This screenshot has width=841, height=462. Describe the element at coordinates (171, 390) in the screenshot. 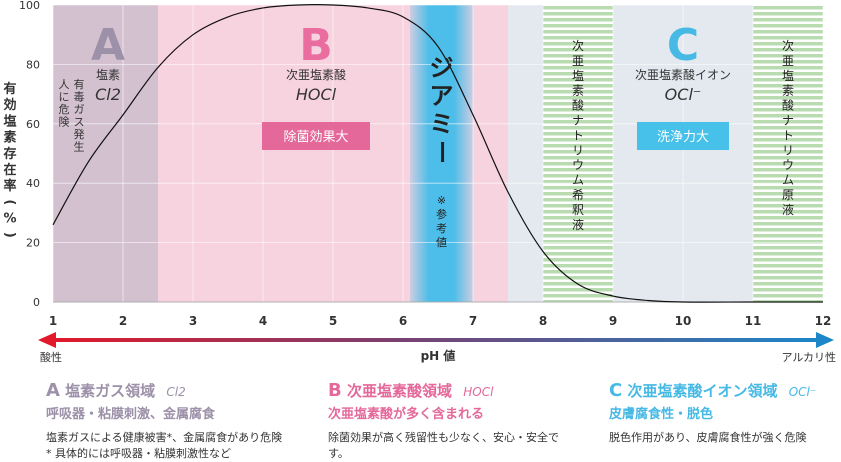

I see `legend-a-title: A 塩素ガス領域 Cl2` at that location.